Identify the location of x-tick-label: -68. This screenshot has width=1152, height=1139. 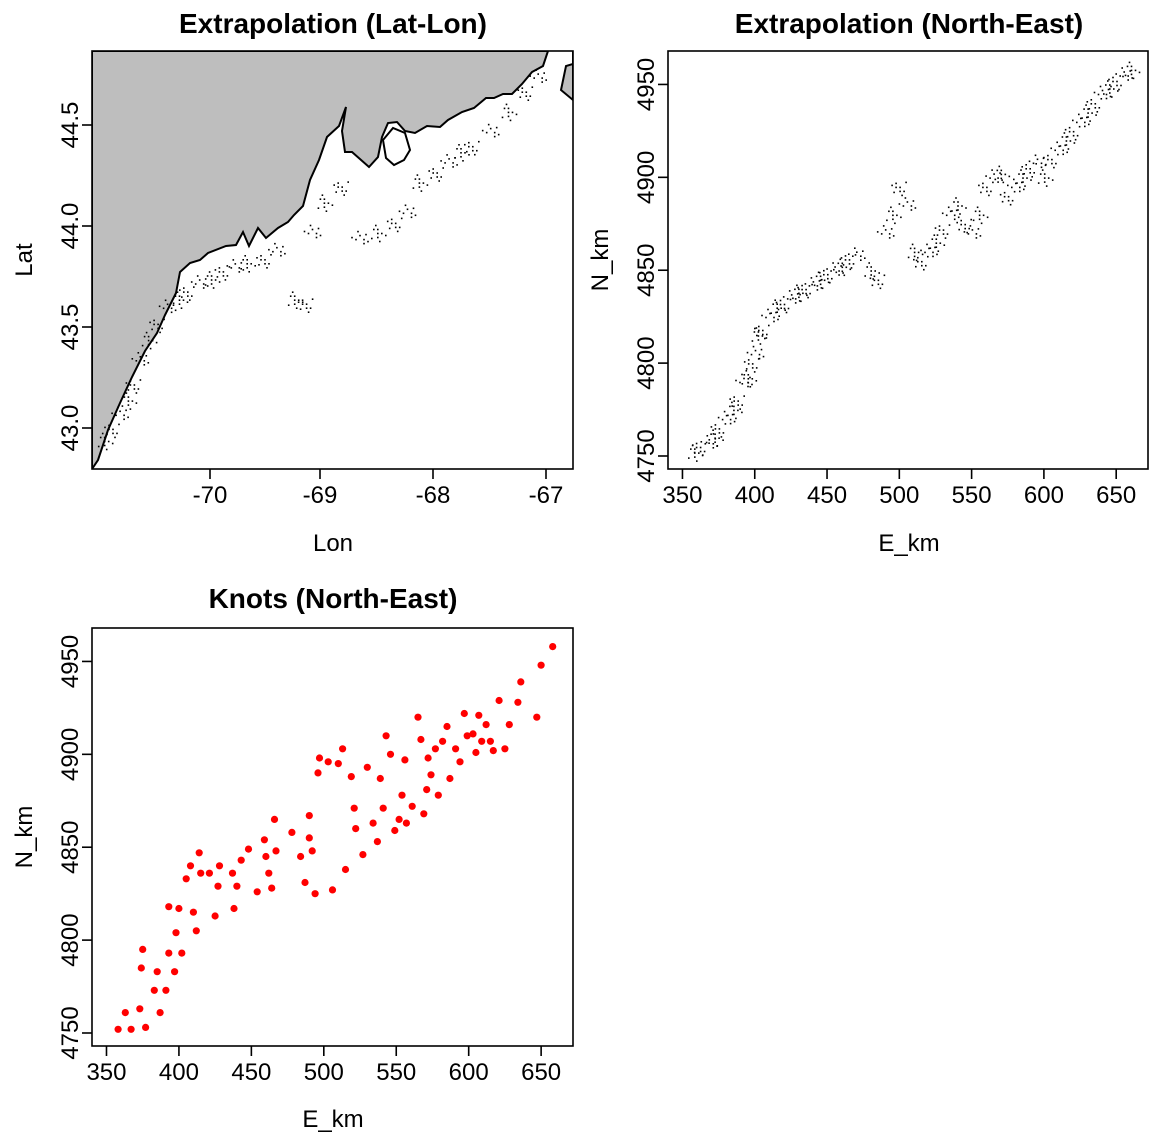
(433, 495).